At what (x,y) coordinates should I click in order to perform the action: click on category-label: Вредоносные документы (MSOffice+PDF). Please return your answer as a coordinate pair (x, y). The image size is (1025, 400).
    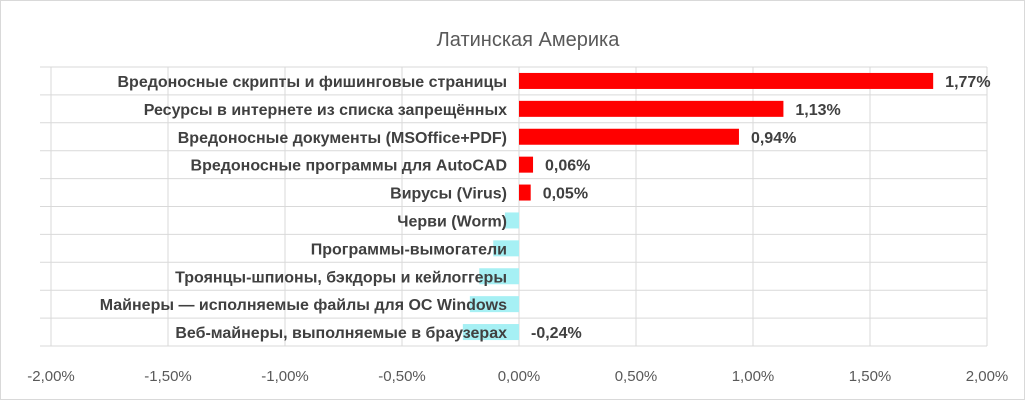
    Looking at the image, I should click on (342, 138).